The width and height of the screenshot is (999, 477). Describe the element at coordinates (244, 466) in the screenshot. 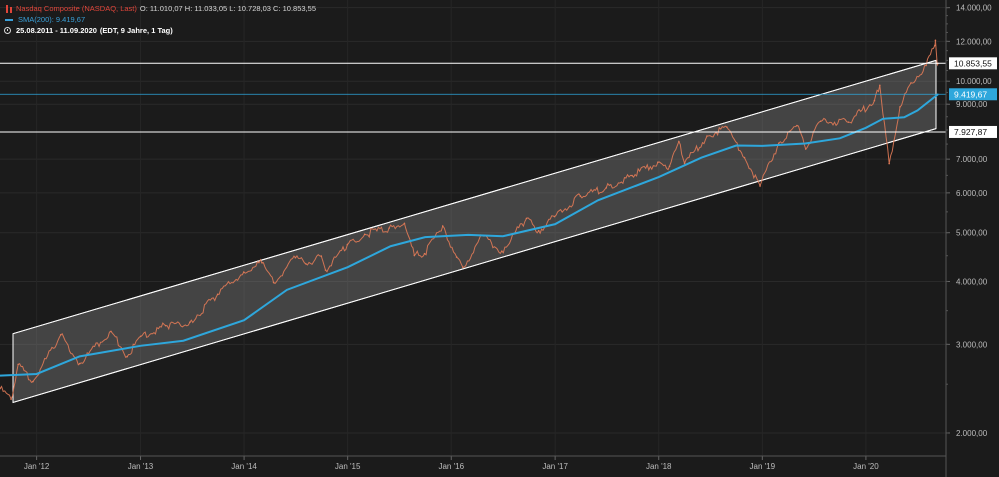

I see `x-tick-label: Jan '14` at that location.